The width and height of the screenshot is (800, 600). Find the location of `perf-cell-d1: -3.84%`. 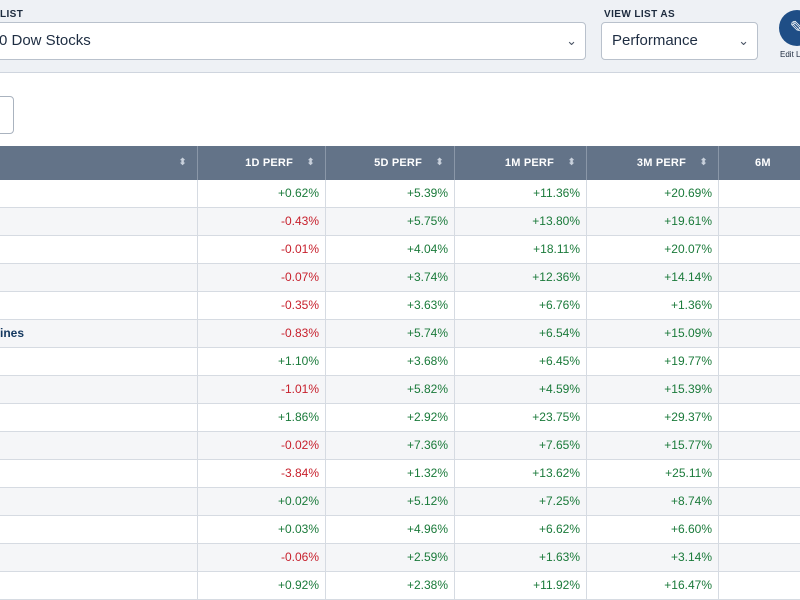

perf-cell-d1: -3.84% is located at coordinates (262, 473).